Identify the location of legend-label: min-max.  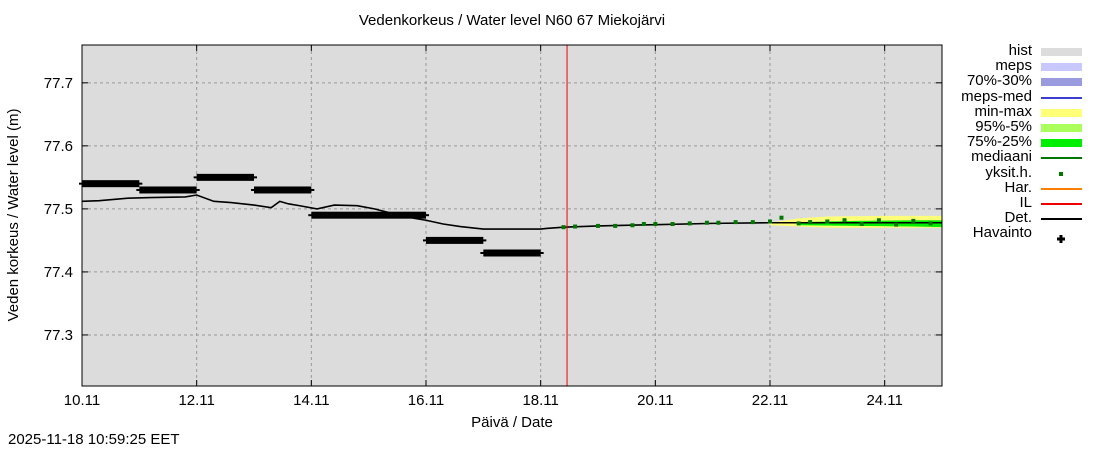
(1003, 111).